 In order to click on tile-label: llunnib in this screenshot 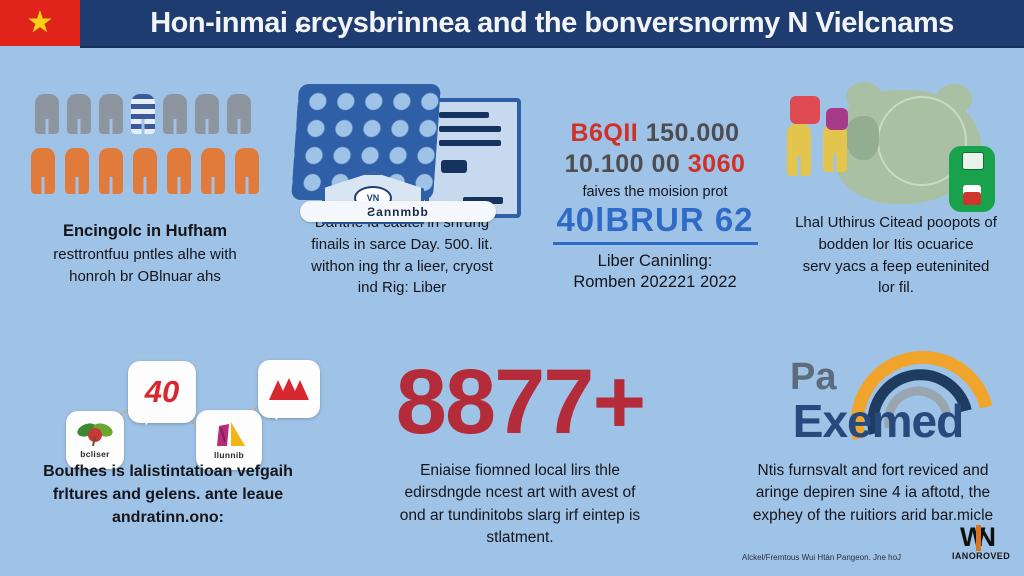, I will do `click(229, 455)`.